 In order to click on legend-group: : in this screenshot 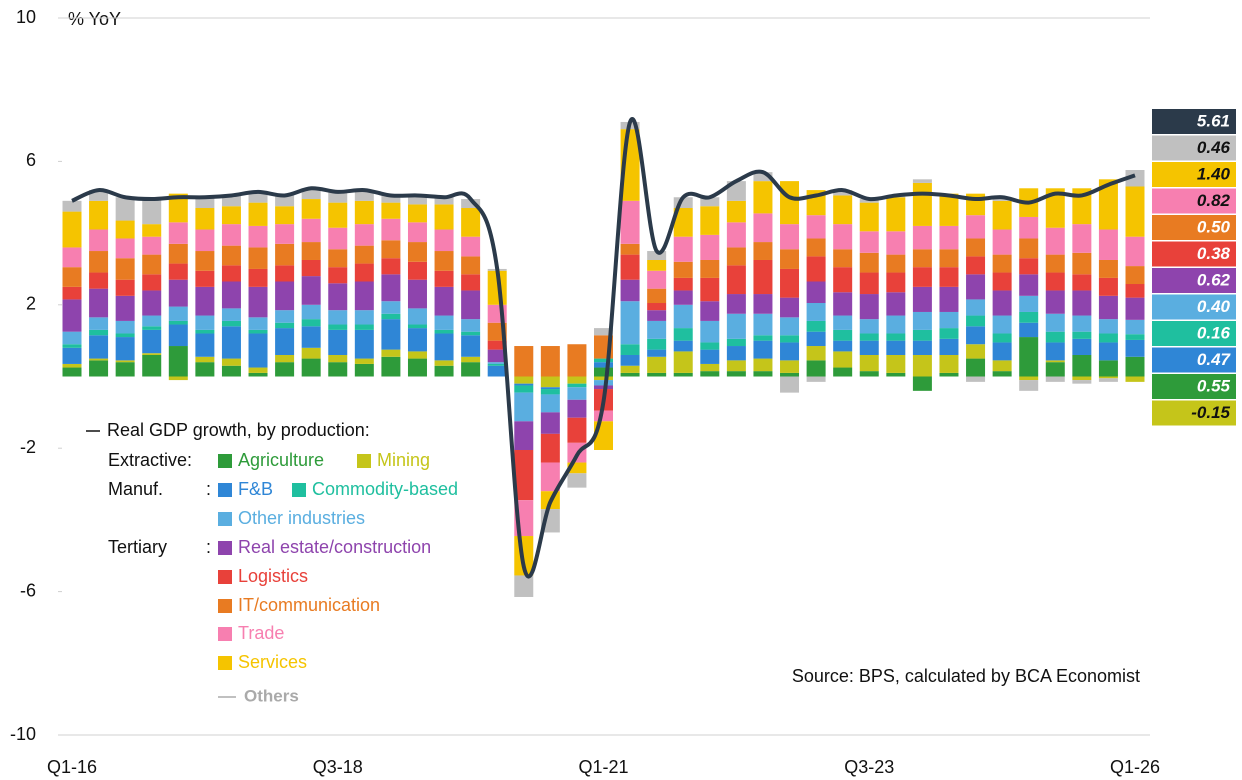, I will do `click(208, 489)`.